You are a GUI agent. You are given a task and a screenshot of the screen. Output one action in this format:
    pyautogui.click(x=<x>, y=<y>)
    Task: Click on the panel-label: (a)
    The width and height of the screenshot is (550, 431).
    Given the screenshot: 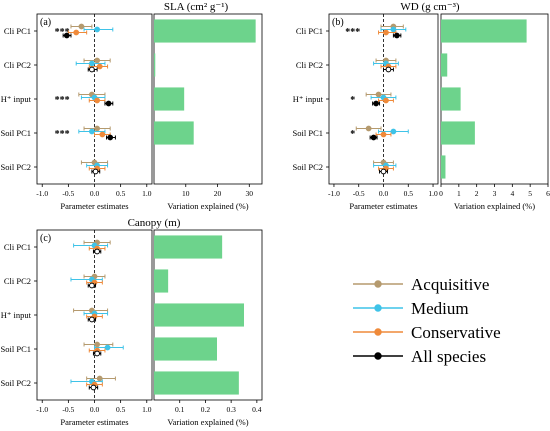 What is the action you would take?
    pyautogui.click(x=45, y=22)
    